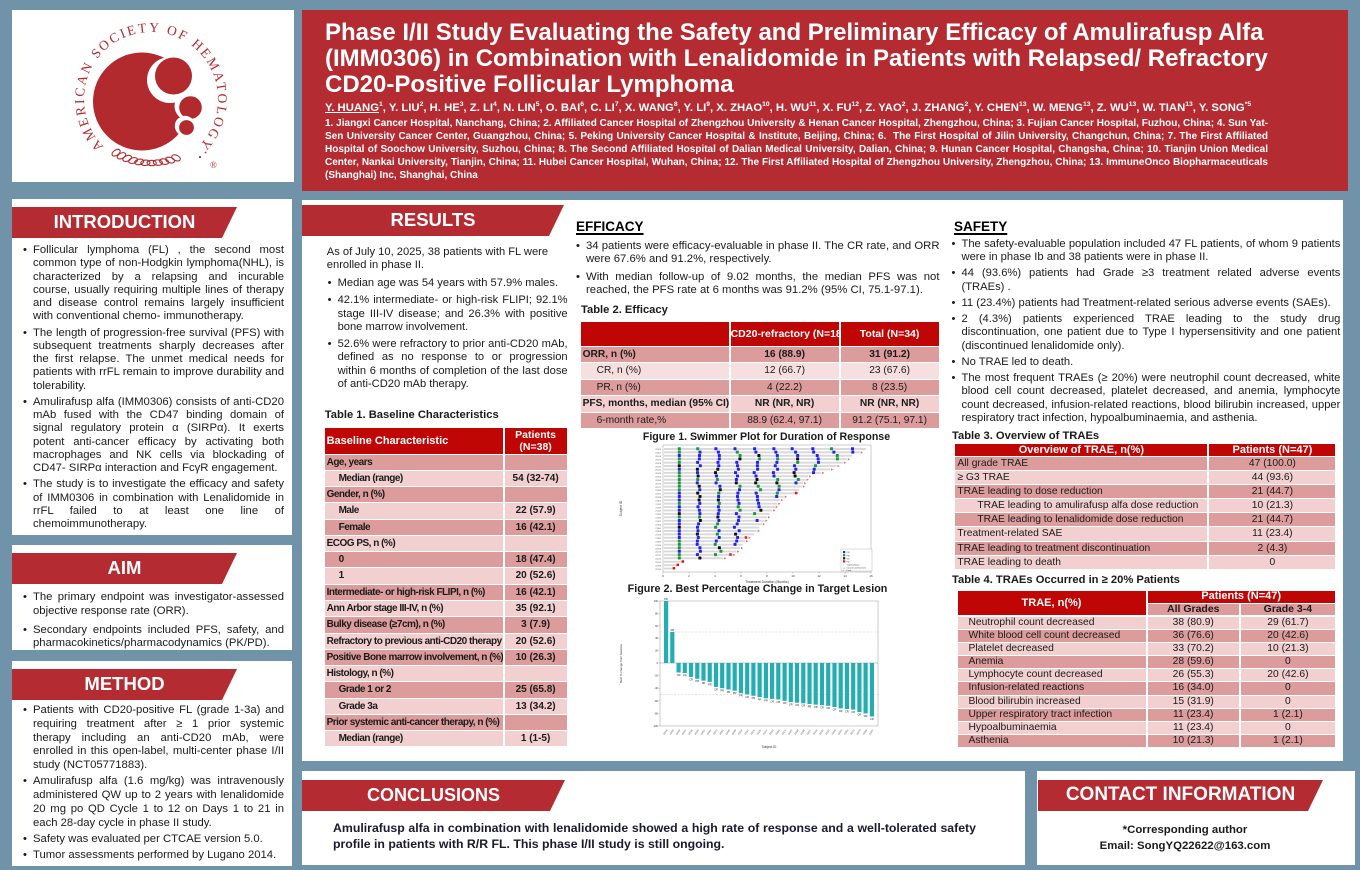 The height and width of the screenshot is (870, 1360). I want to click on svg-text: 23090, so click(729, 732).